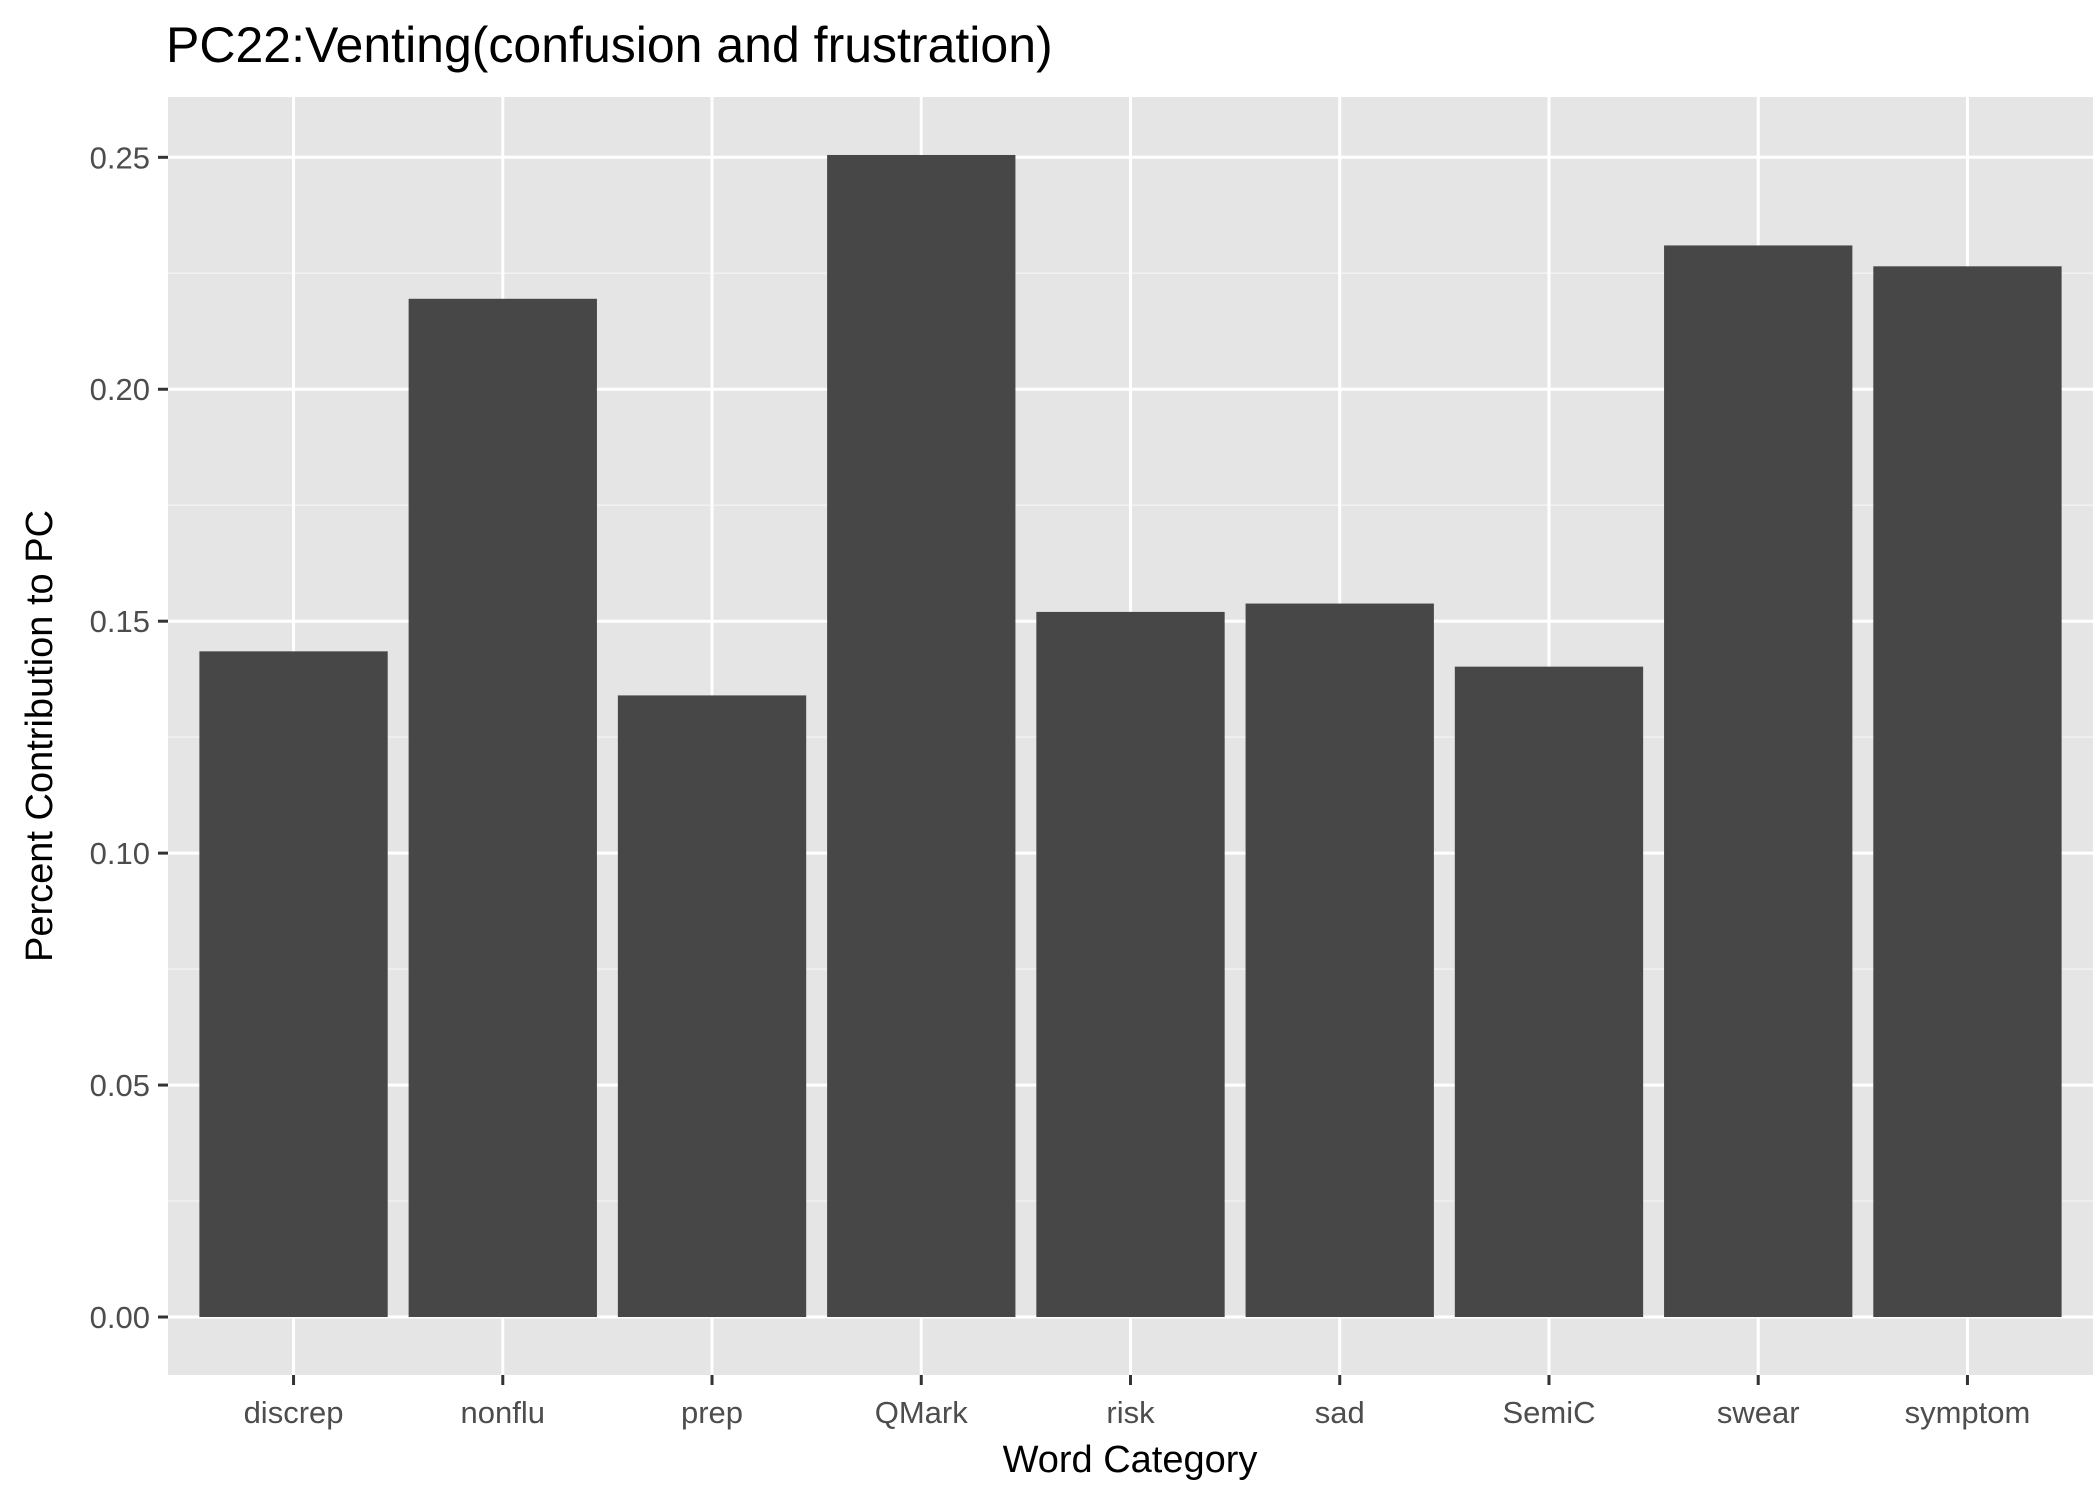 Image resolution: width=2100 pixels, height=1500 pixels. What do you see at coordinates (1967, 792) in the screenshot?
I see `bar-symptom` at bounding box center [1967, 792].